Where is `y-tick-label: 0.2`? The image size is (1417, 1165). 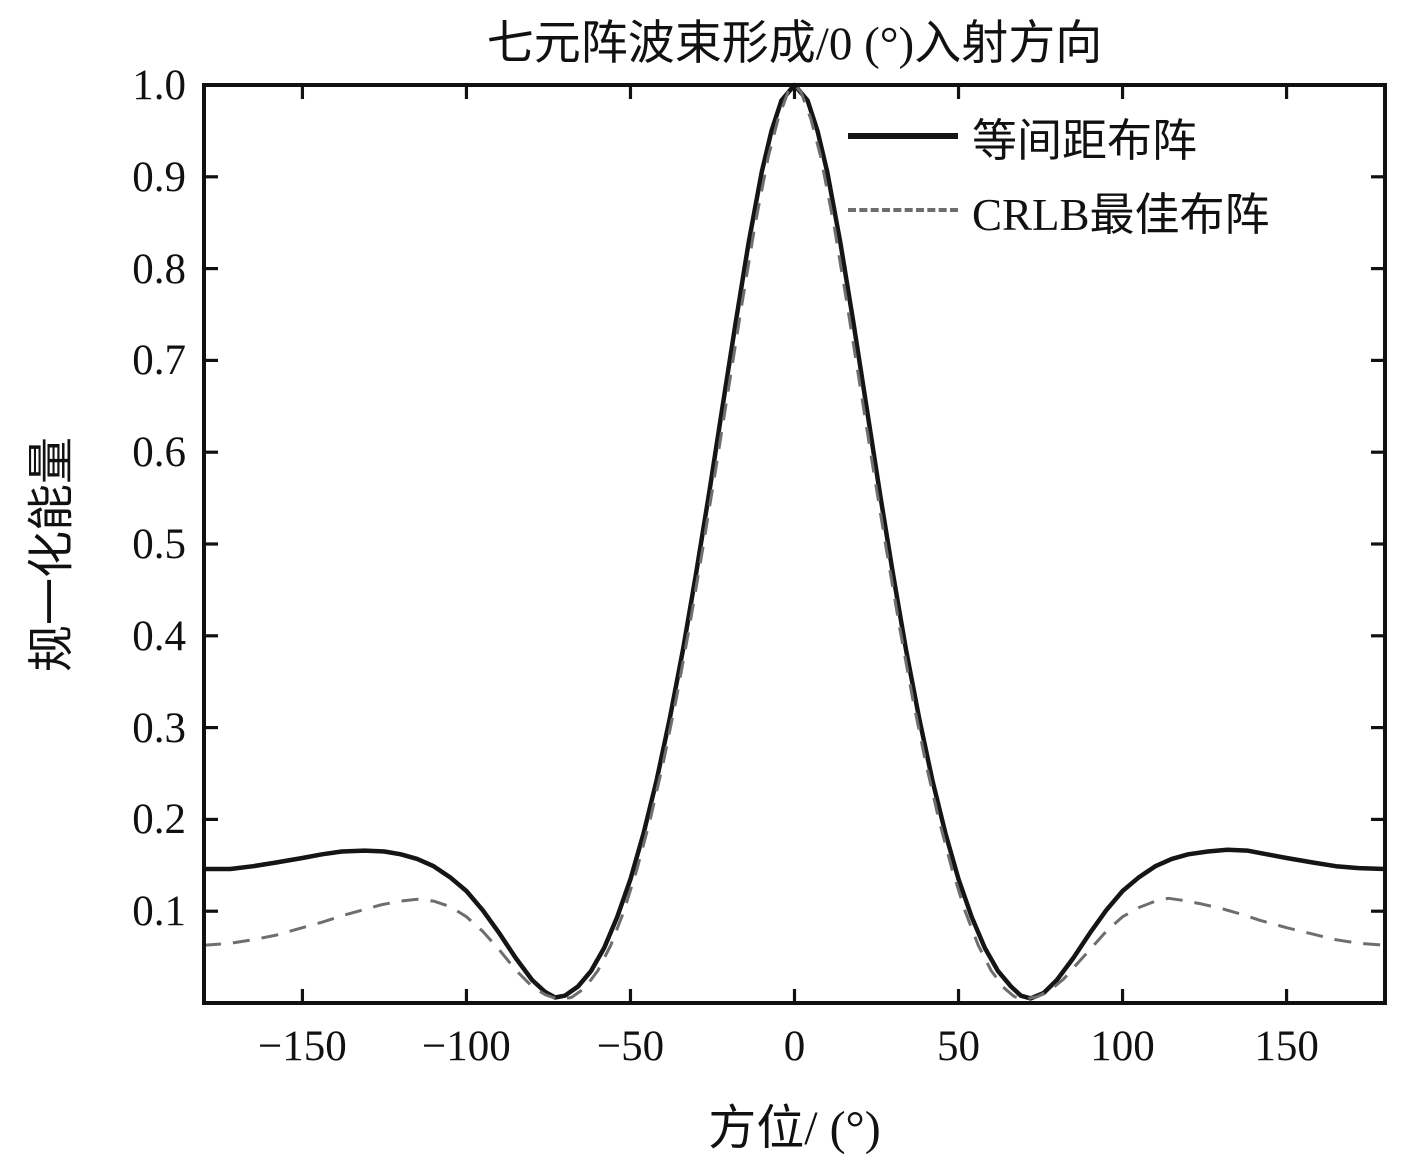
y-tick-label: 0.2 is located at coordinates (159, 820).